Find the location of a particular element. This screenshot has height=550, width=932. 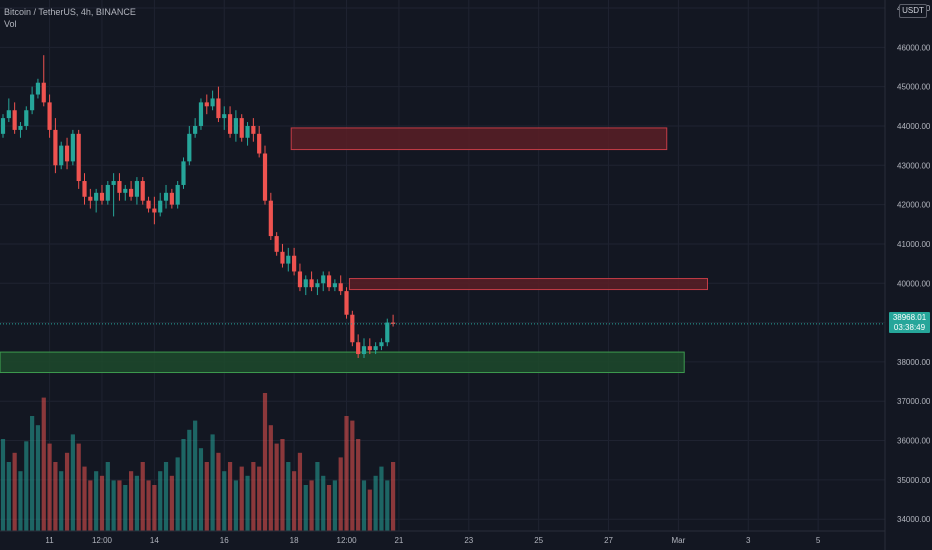

bar-countdown: 03:38:49 is located at coordinates (909, 327).